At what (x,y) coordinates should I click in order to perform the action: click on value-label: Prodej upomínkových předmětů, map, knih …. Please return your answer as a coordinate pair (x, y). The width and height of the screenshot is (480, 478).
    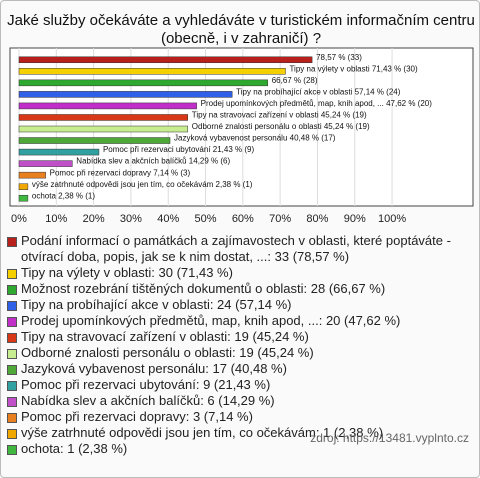
    Looking at the image, I should click on (317, 103).